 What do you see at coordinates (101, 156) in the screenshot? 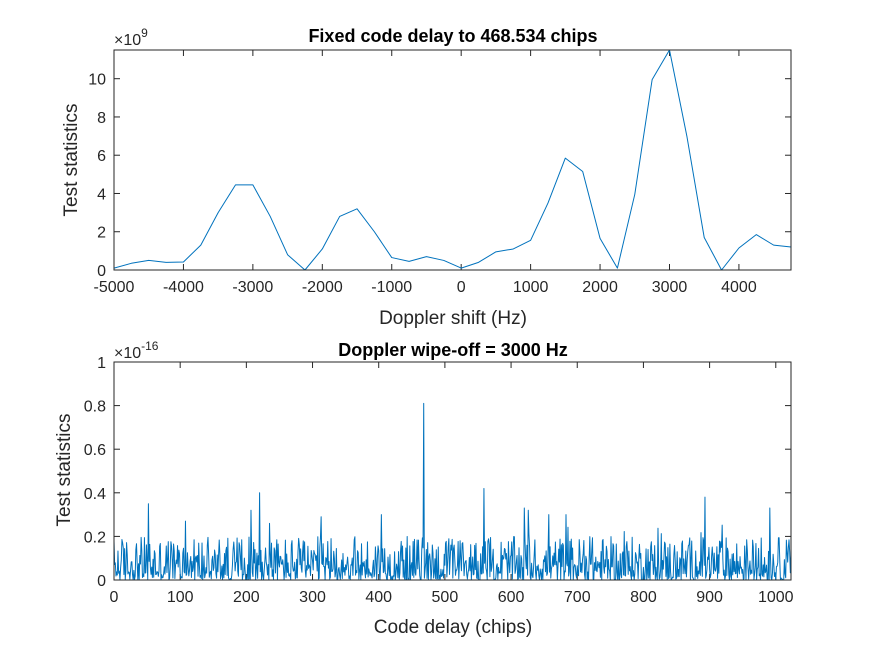
I see `y-tick-label: 6` at bounding box center [101, 156].